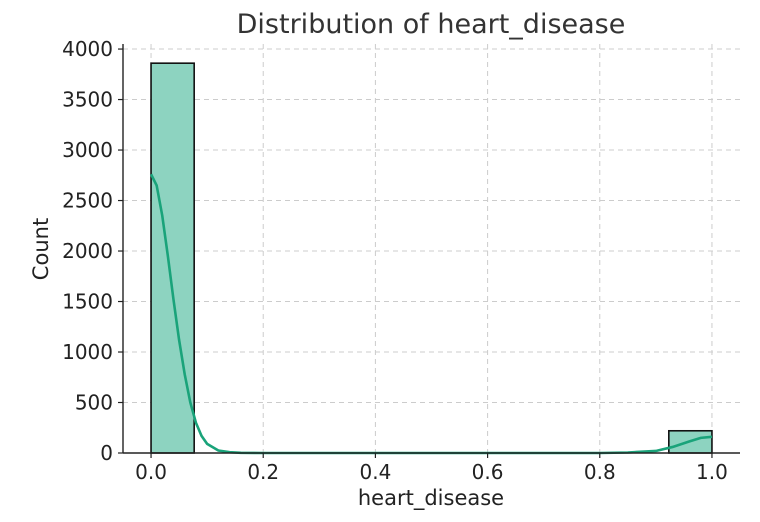 The image size is (760, 522). What do you see at coordinates (87, 49) in the screenshot?
I see `y-tick-label: 4000` at bounding box center [87, 49].